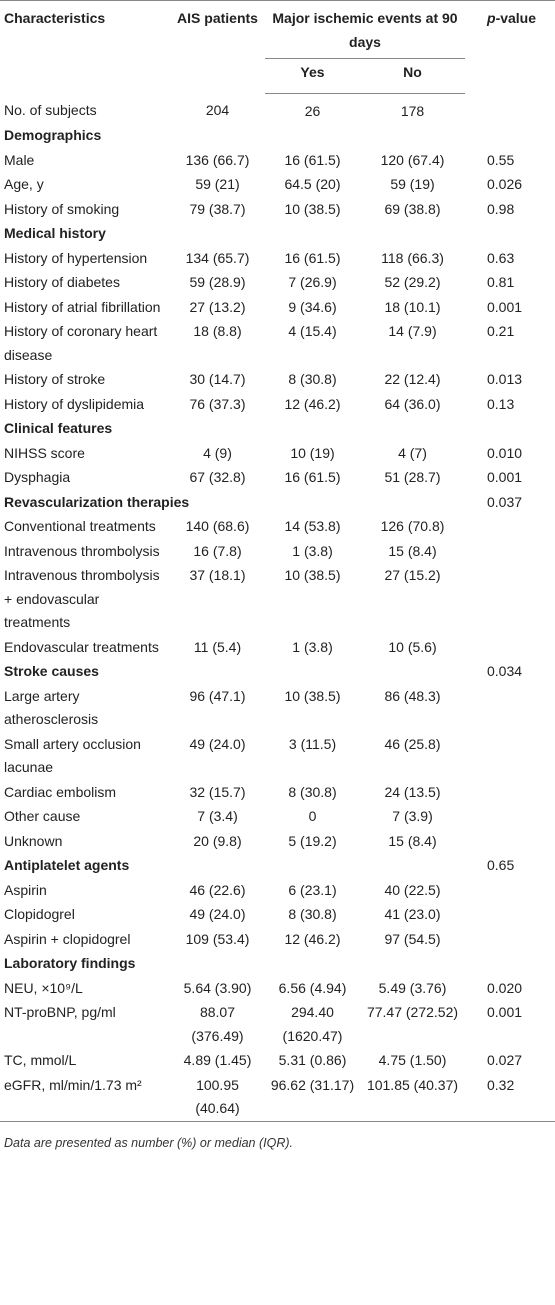  I want to click on cell: 79 (38.7), so click(217, 208).